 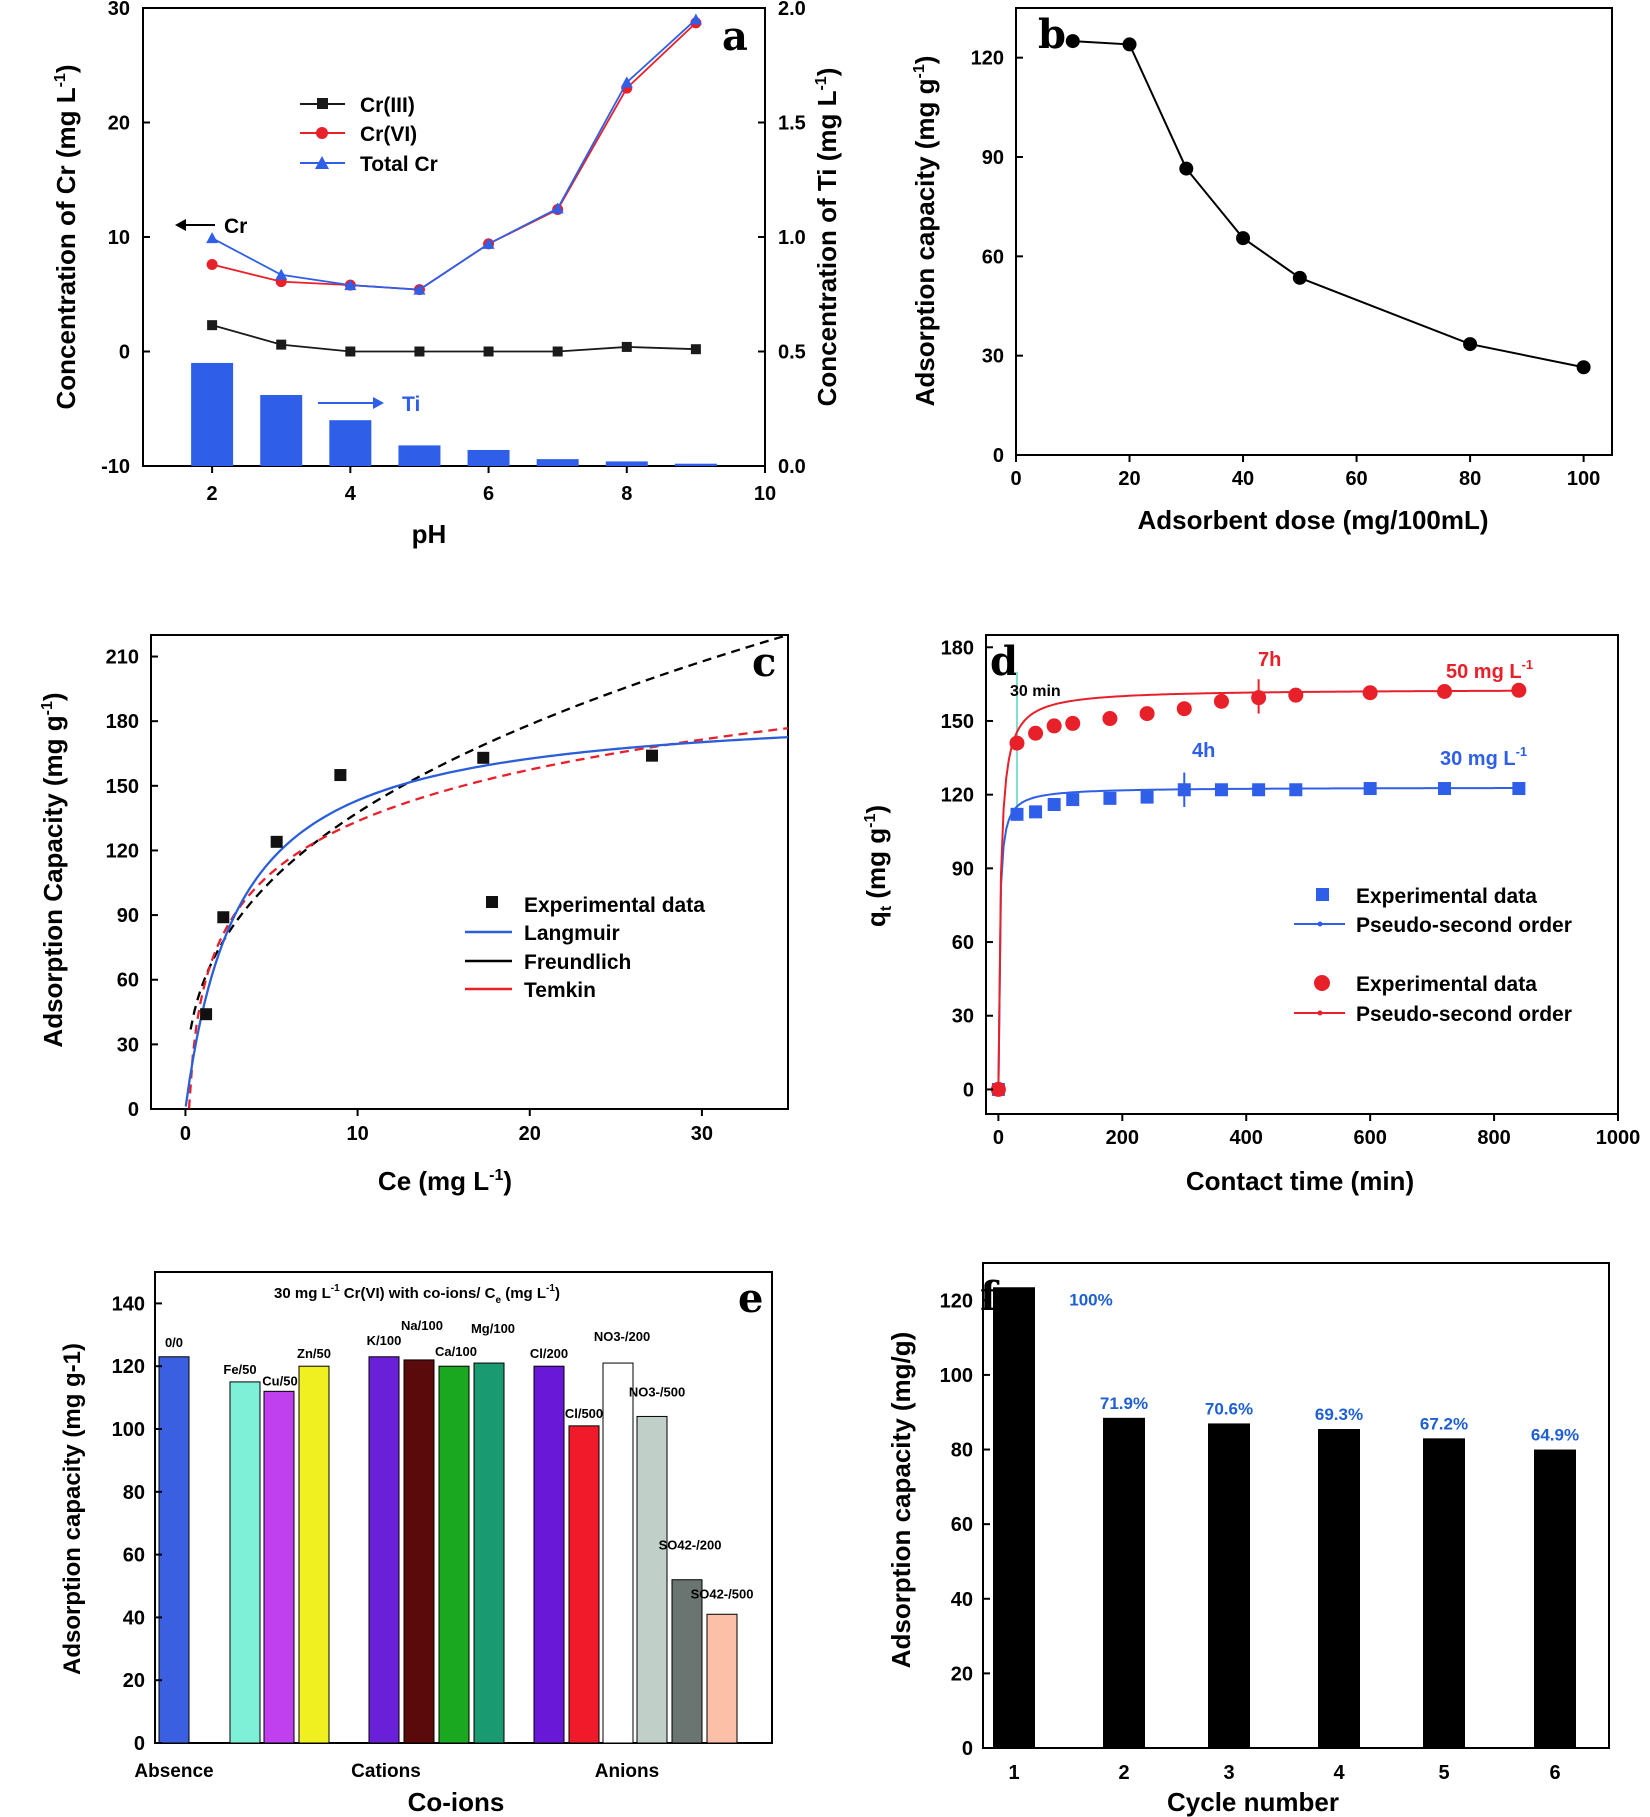 I want to click on panel-d-annotations: 30 min 4h 7h 50 mg L-1 30 mg L-1, so click(x=1271, y=709).